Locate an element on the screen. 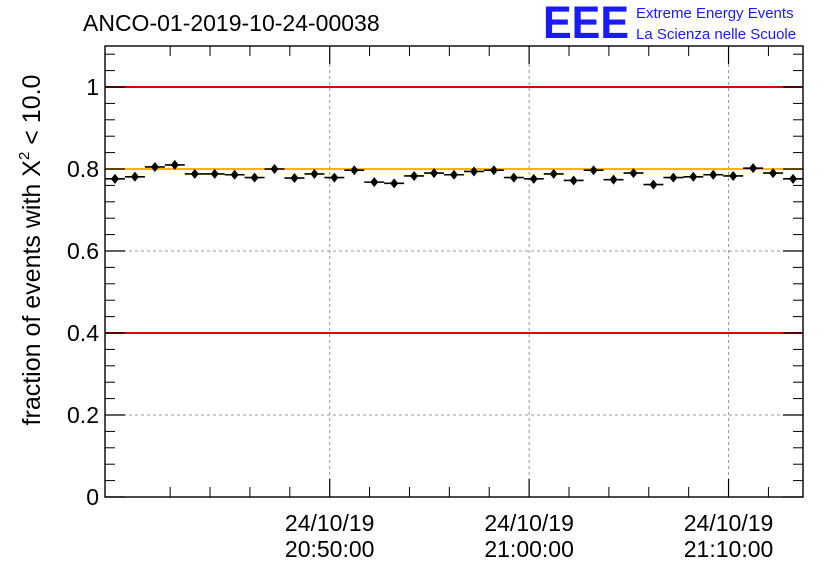  y-axis-label: fraction of events with X2 < 10.0 is located at coordinates (31, 250).